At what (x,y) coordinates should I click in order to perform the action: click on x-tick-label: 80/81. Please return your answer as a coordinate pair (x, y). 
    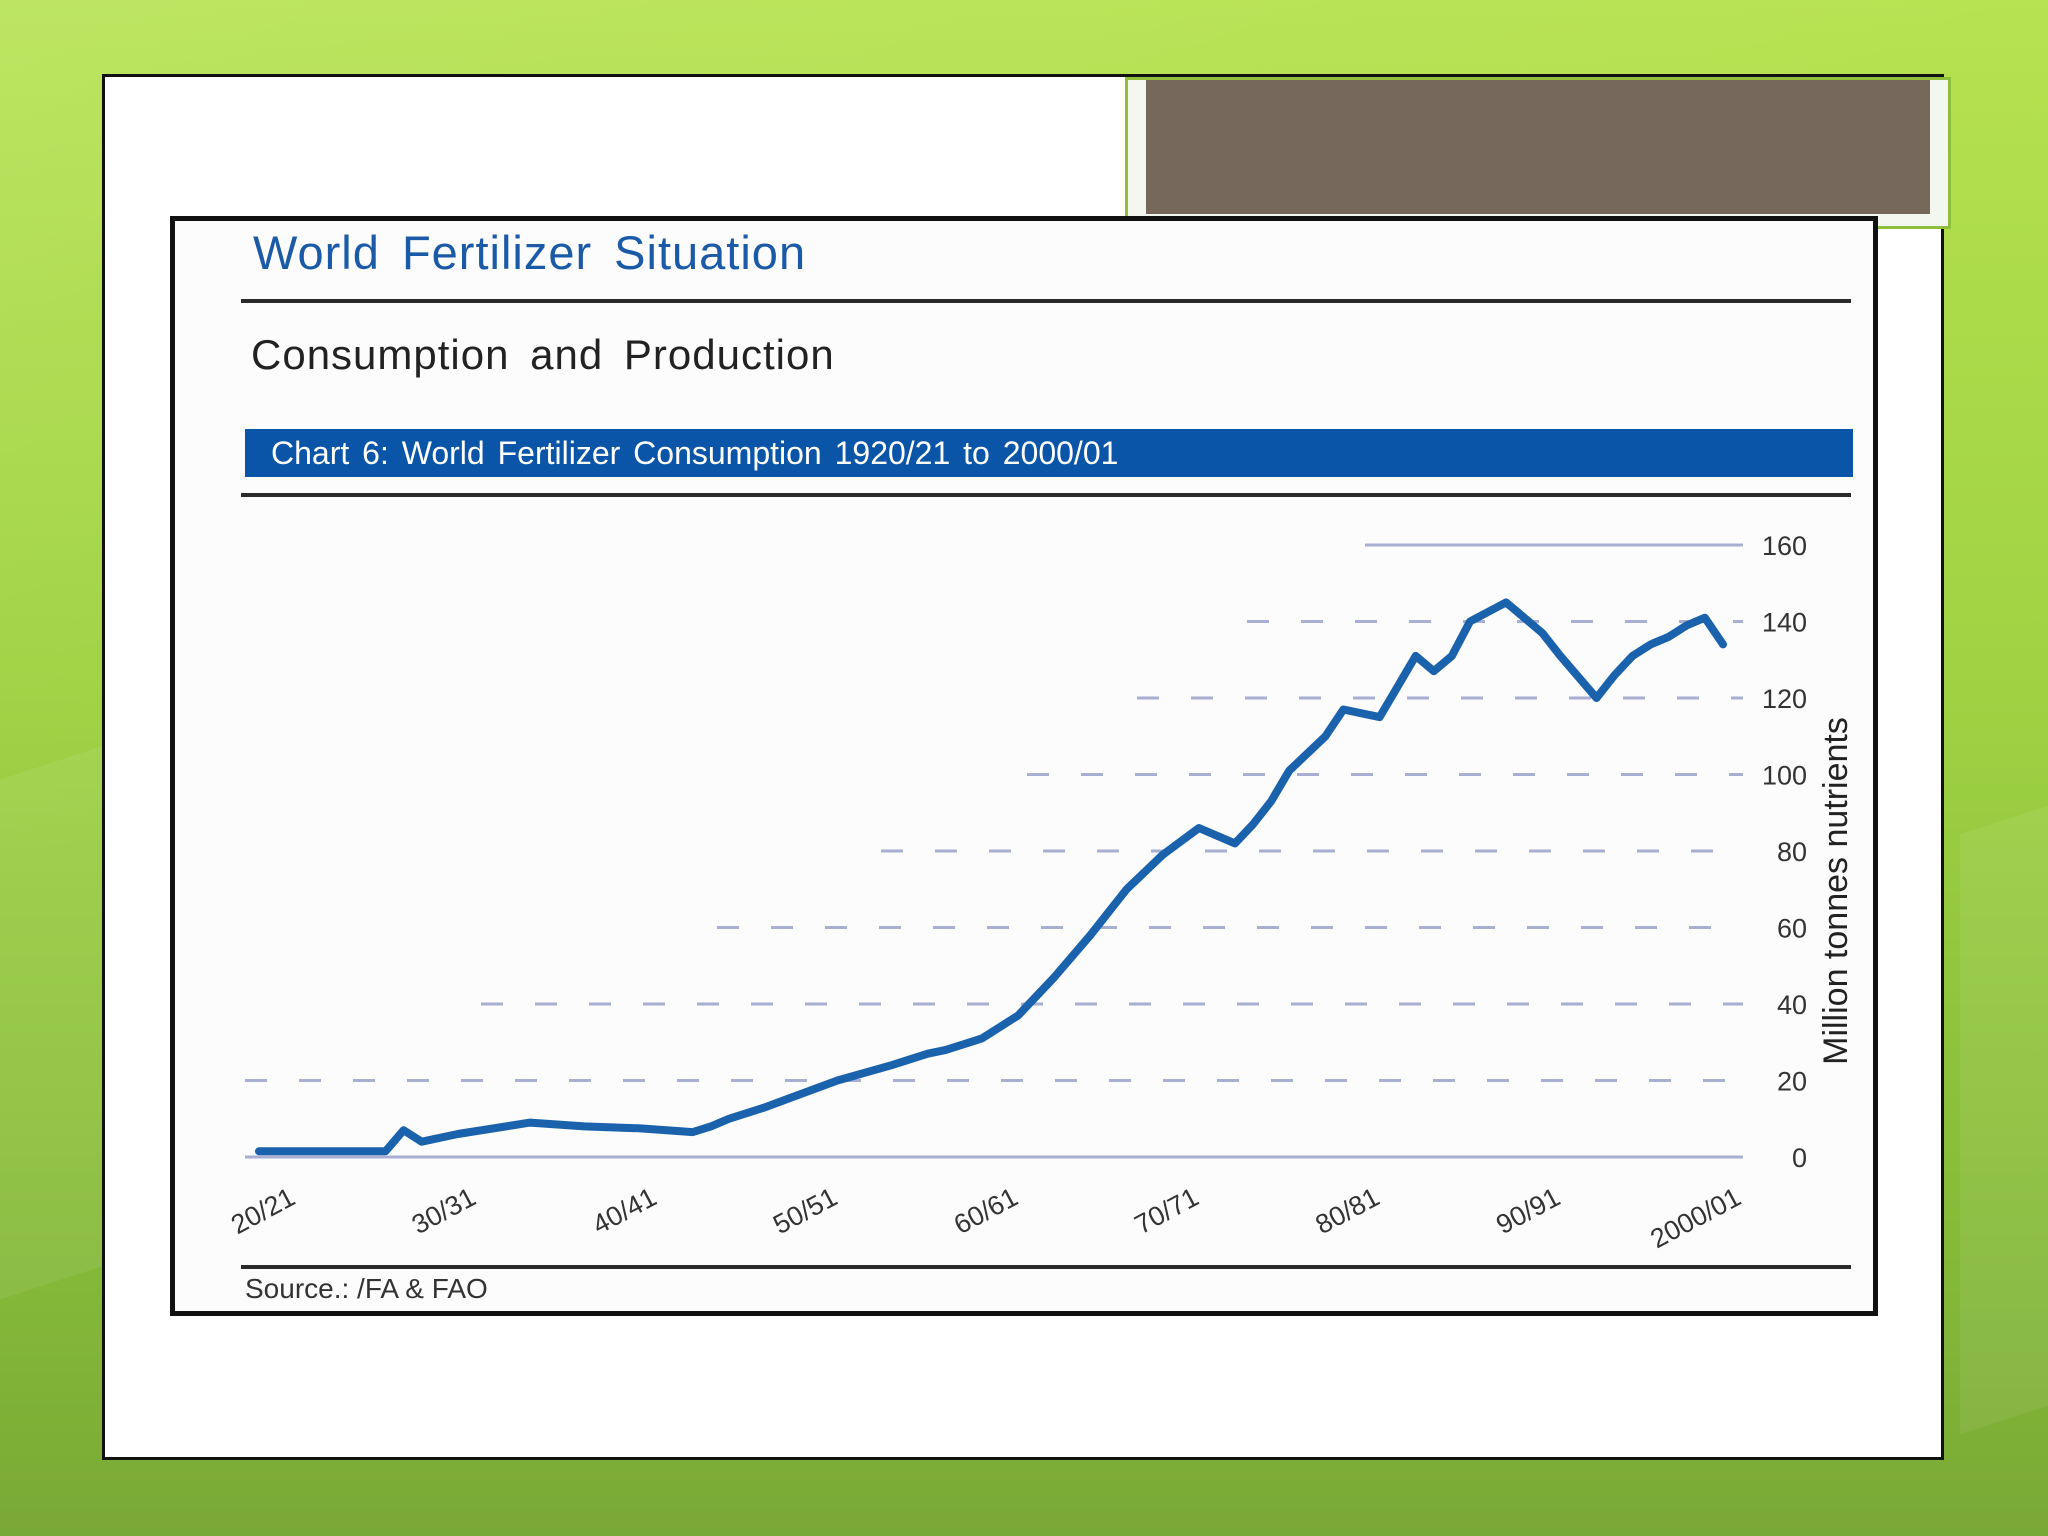
    Looking at the image, I should click on (1348, 1211).